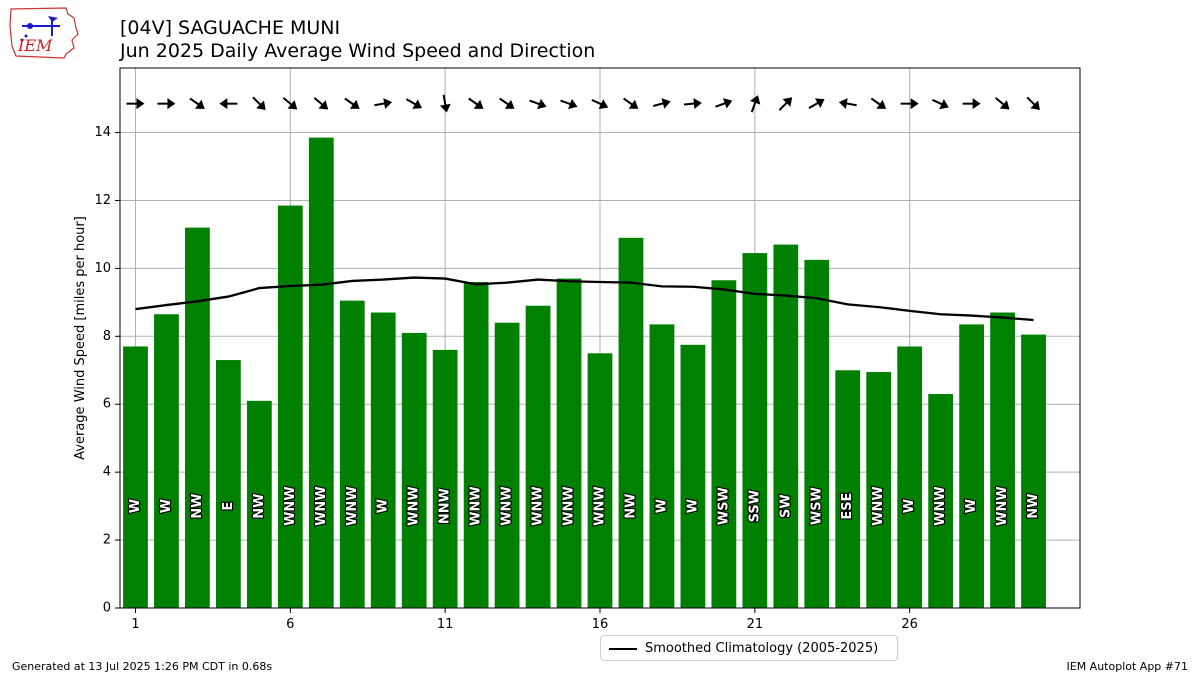  What do you see at coordinates (228, 506) in the screenshot?
I see `direction-label-day-4: E` at bounding box center [228, 506].